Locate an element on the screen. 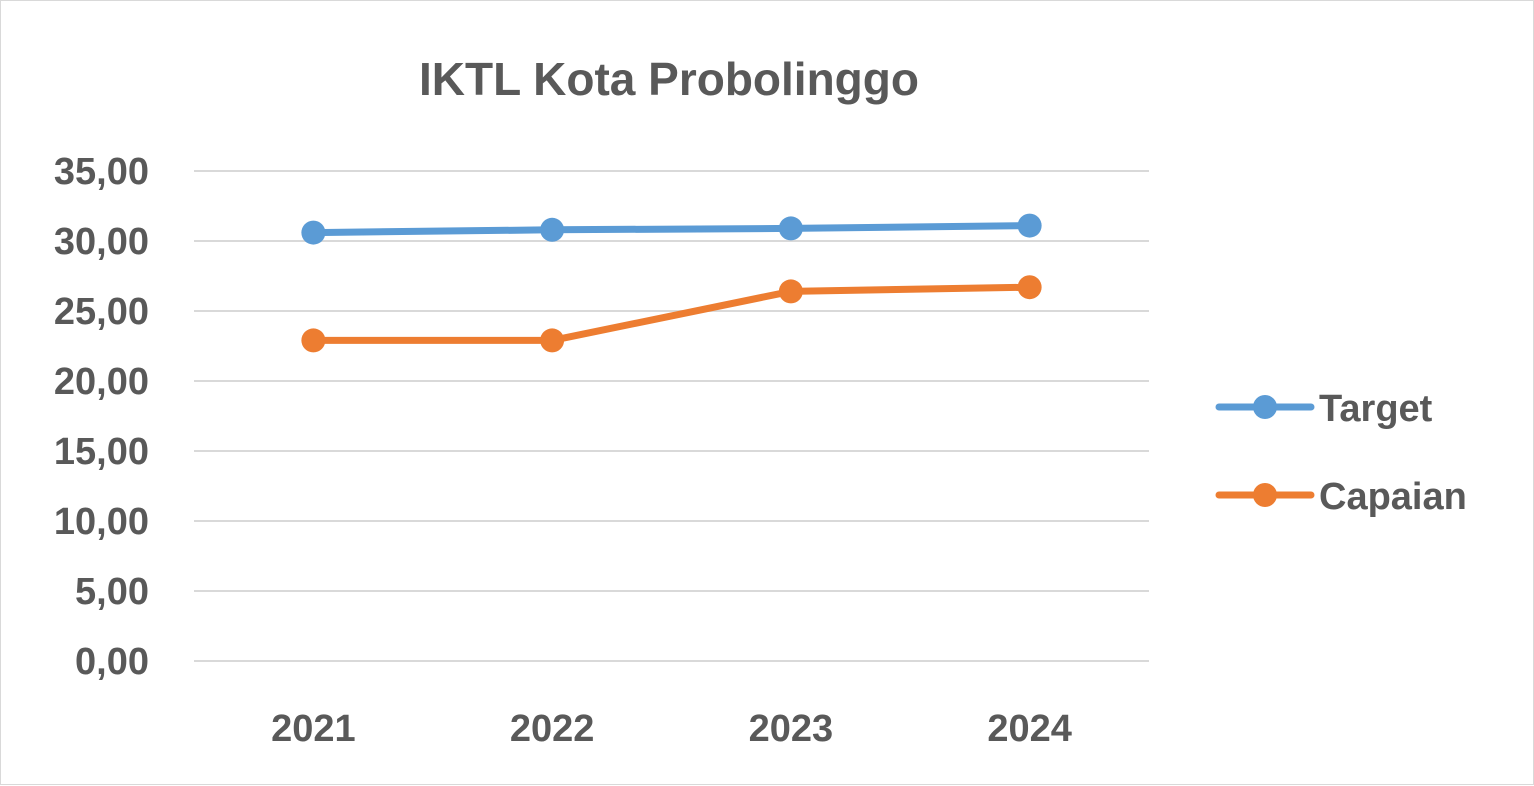  series-capaian is located at coordinates (671, 314).